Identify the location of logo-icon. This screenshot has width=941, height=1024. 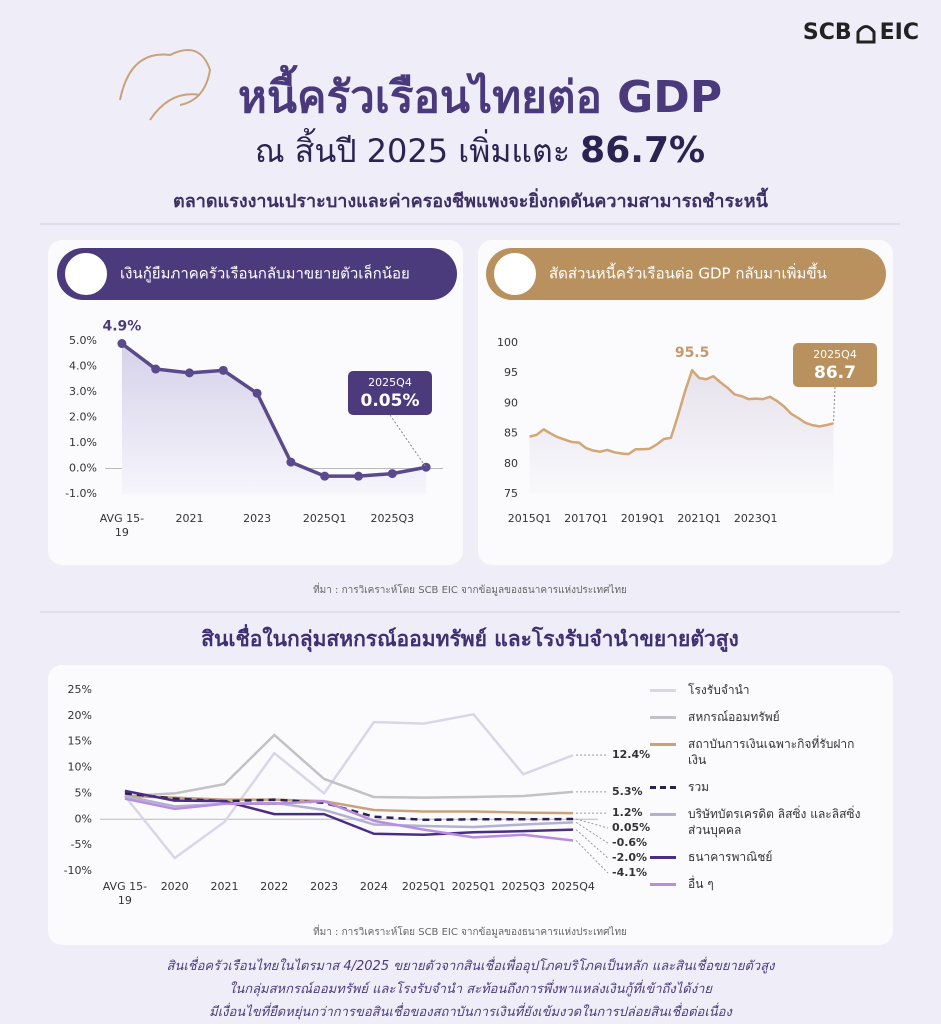
(866, 33).